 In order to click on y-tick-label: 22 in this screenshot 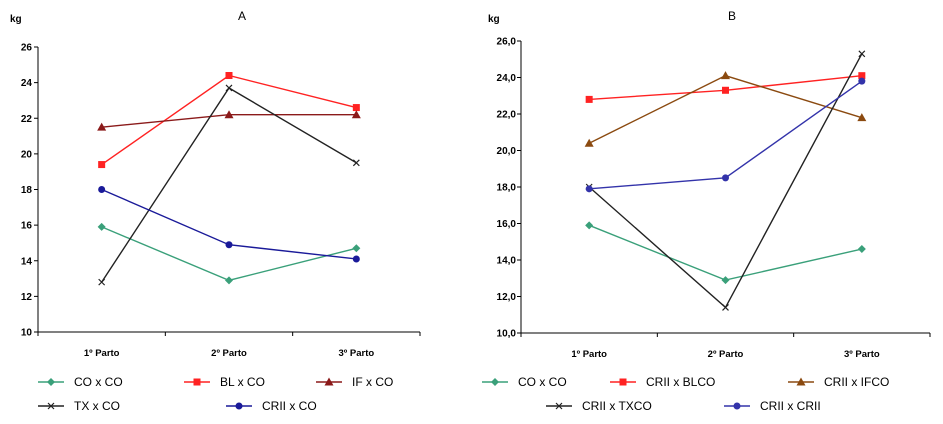, I will do `click(27, 119)`.